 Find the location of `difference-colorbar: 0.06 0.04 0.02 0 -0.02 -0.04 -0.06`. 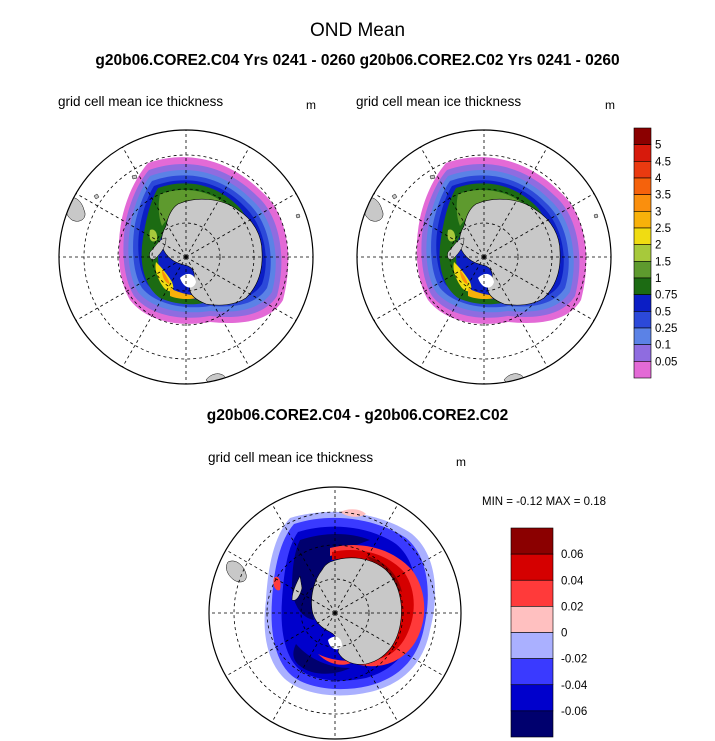

difference-colorbar: 0.06 0.04 0.02 0 -0.02 -0.04 -0.06 is located at coordinates (549, 632).